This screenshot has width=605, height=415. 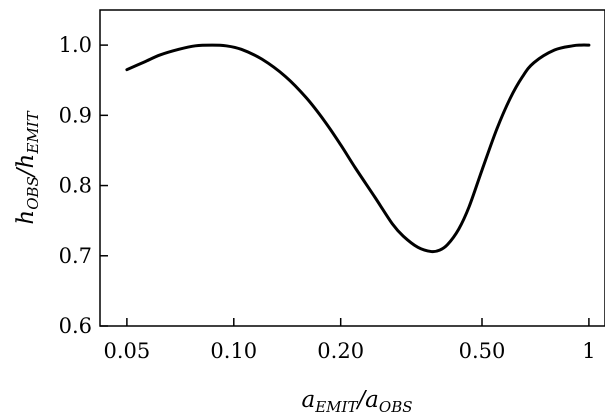 I want to click on x-tick-label: 1, so click(x=588, y=351).